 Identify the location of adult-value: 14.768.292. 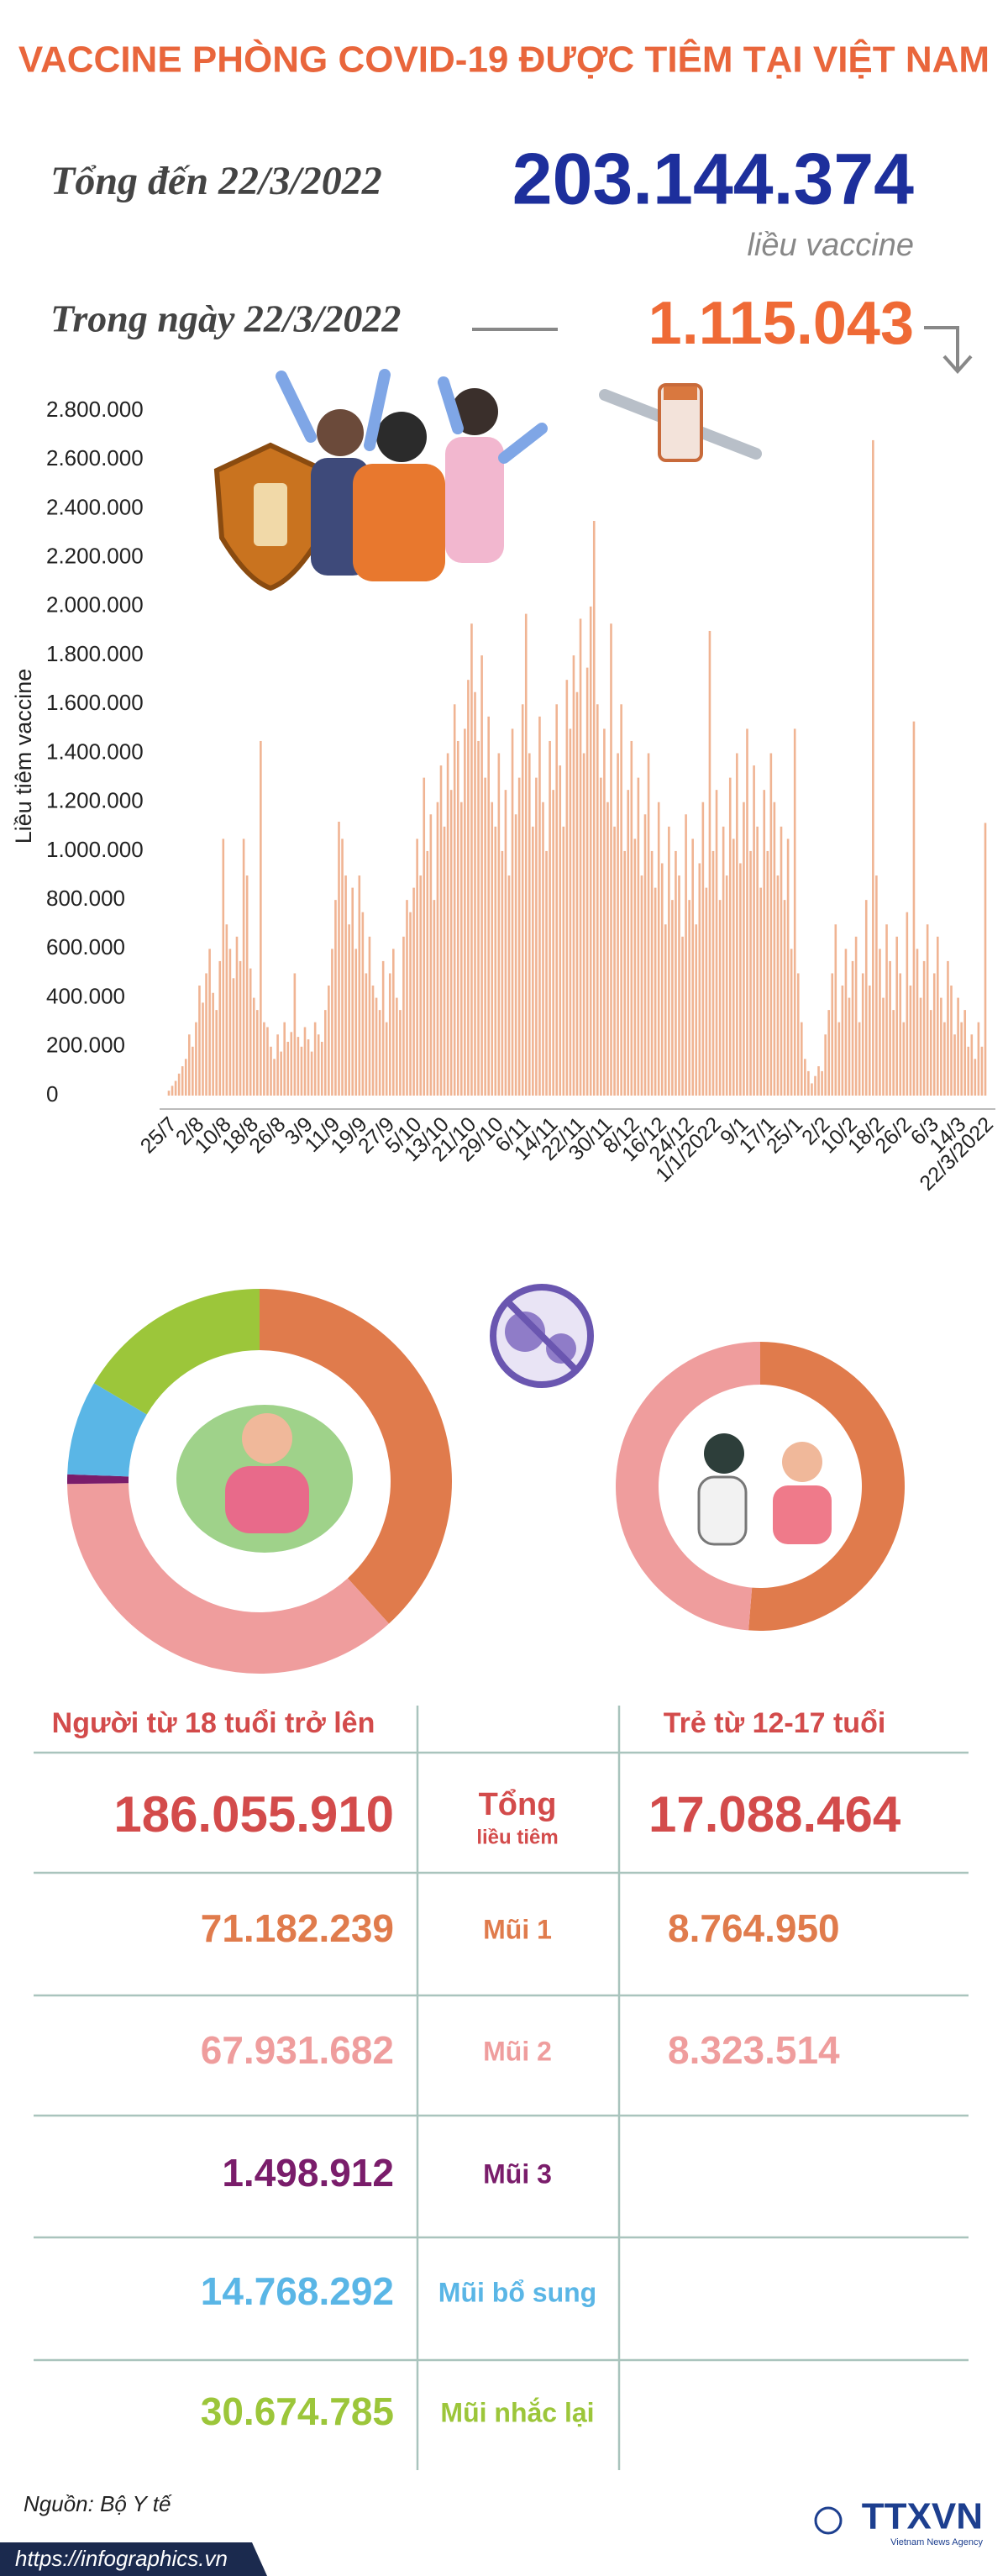
(297, 2291).